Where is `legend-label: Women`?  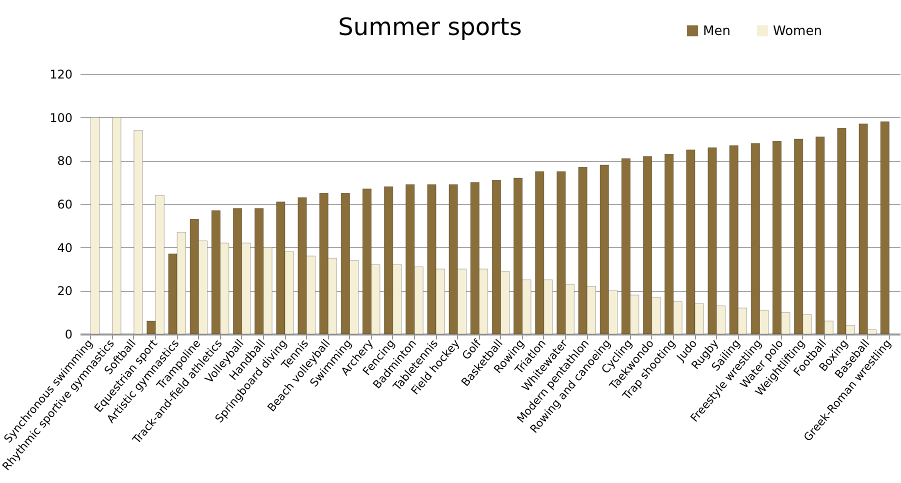
legend-label: Women is located at coordinates (797, 31).